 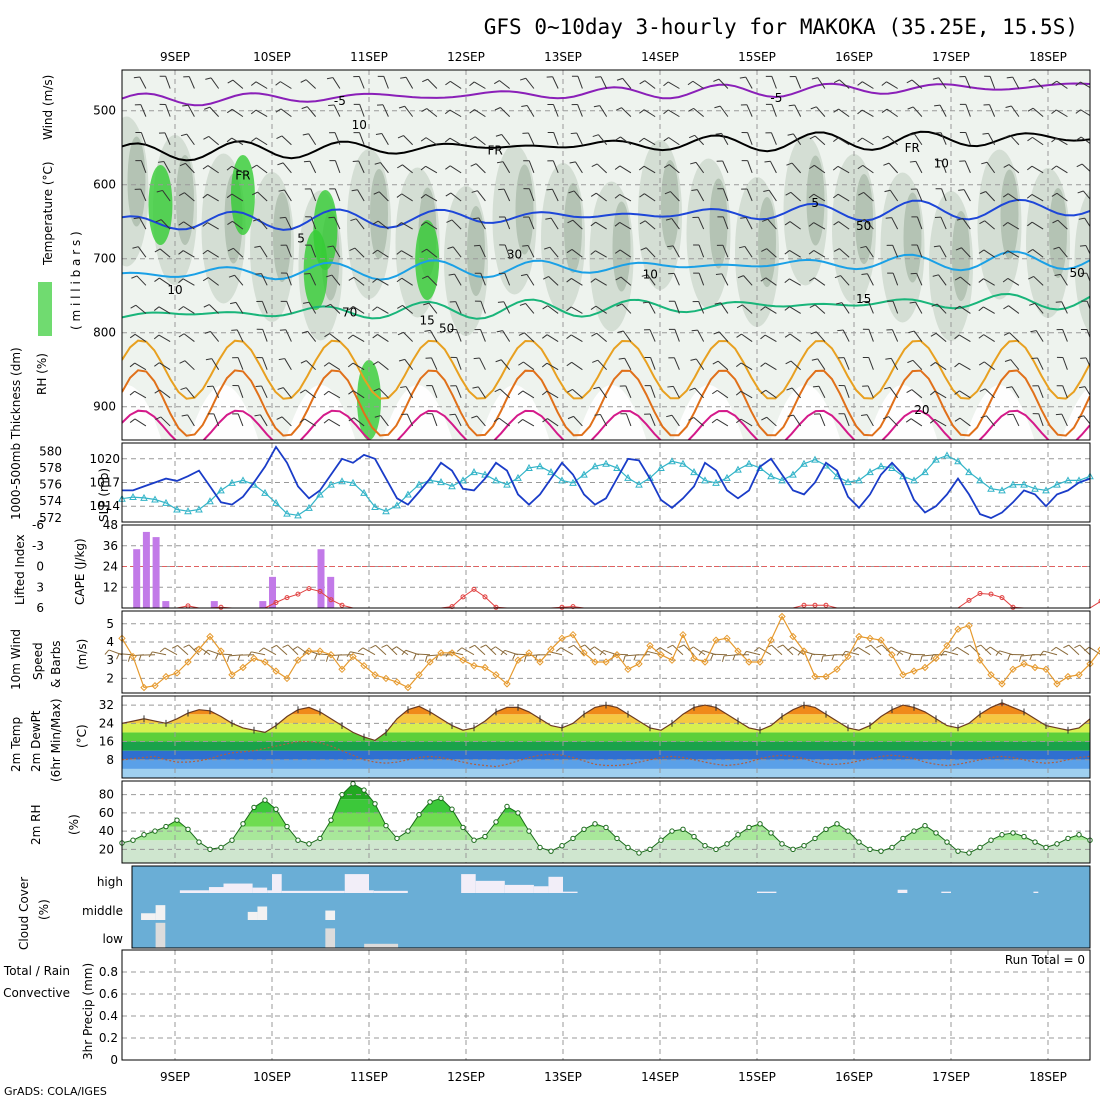 What do you see at coordinates (88, 1011) in the screenshot?
I see `precip-unit-label: 3hr Precip (mm)` at bounding box center [88, 1011].